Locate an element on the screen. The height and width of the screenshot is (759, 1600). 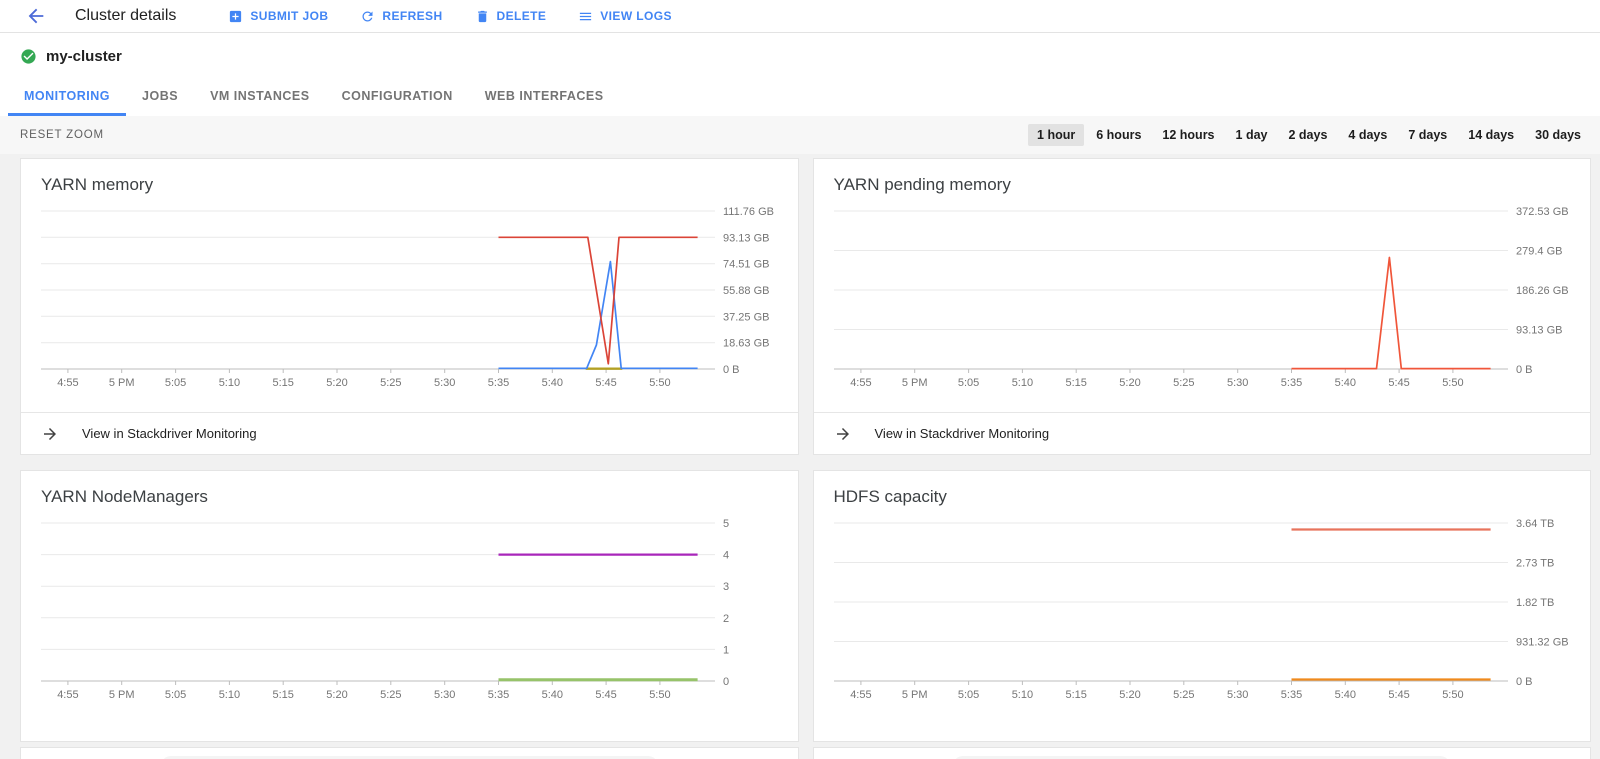
svg-text: 18.63 GB is located at coordinates (746, 344).